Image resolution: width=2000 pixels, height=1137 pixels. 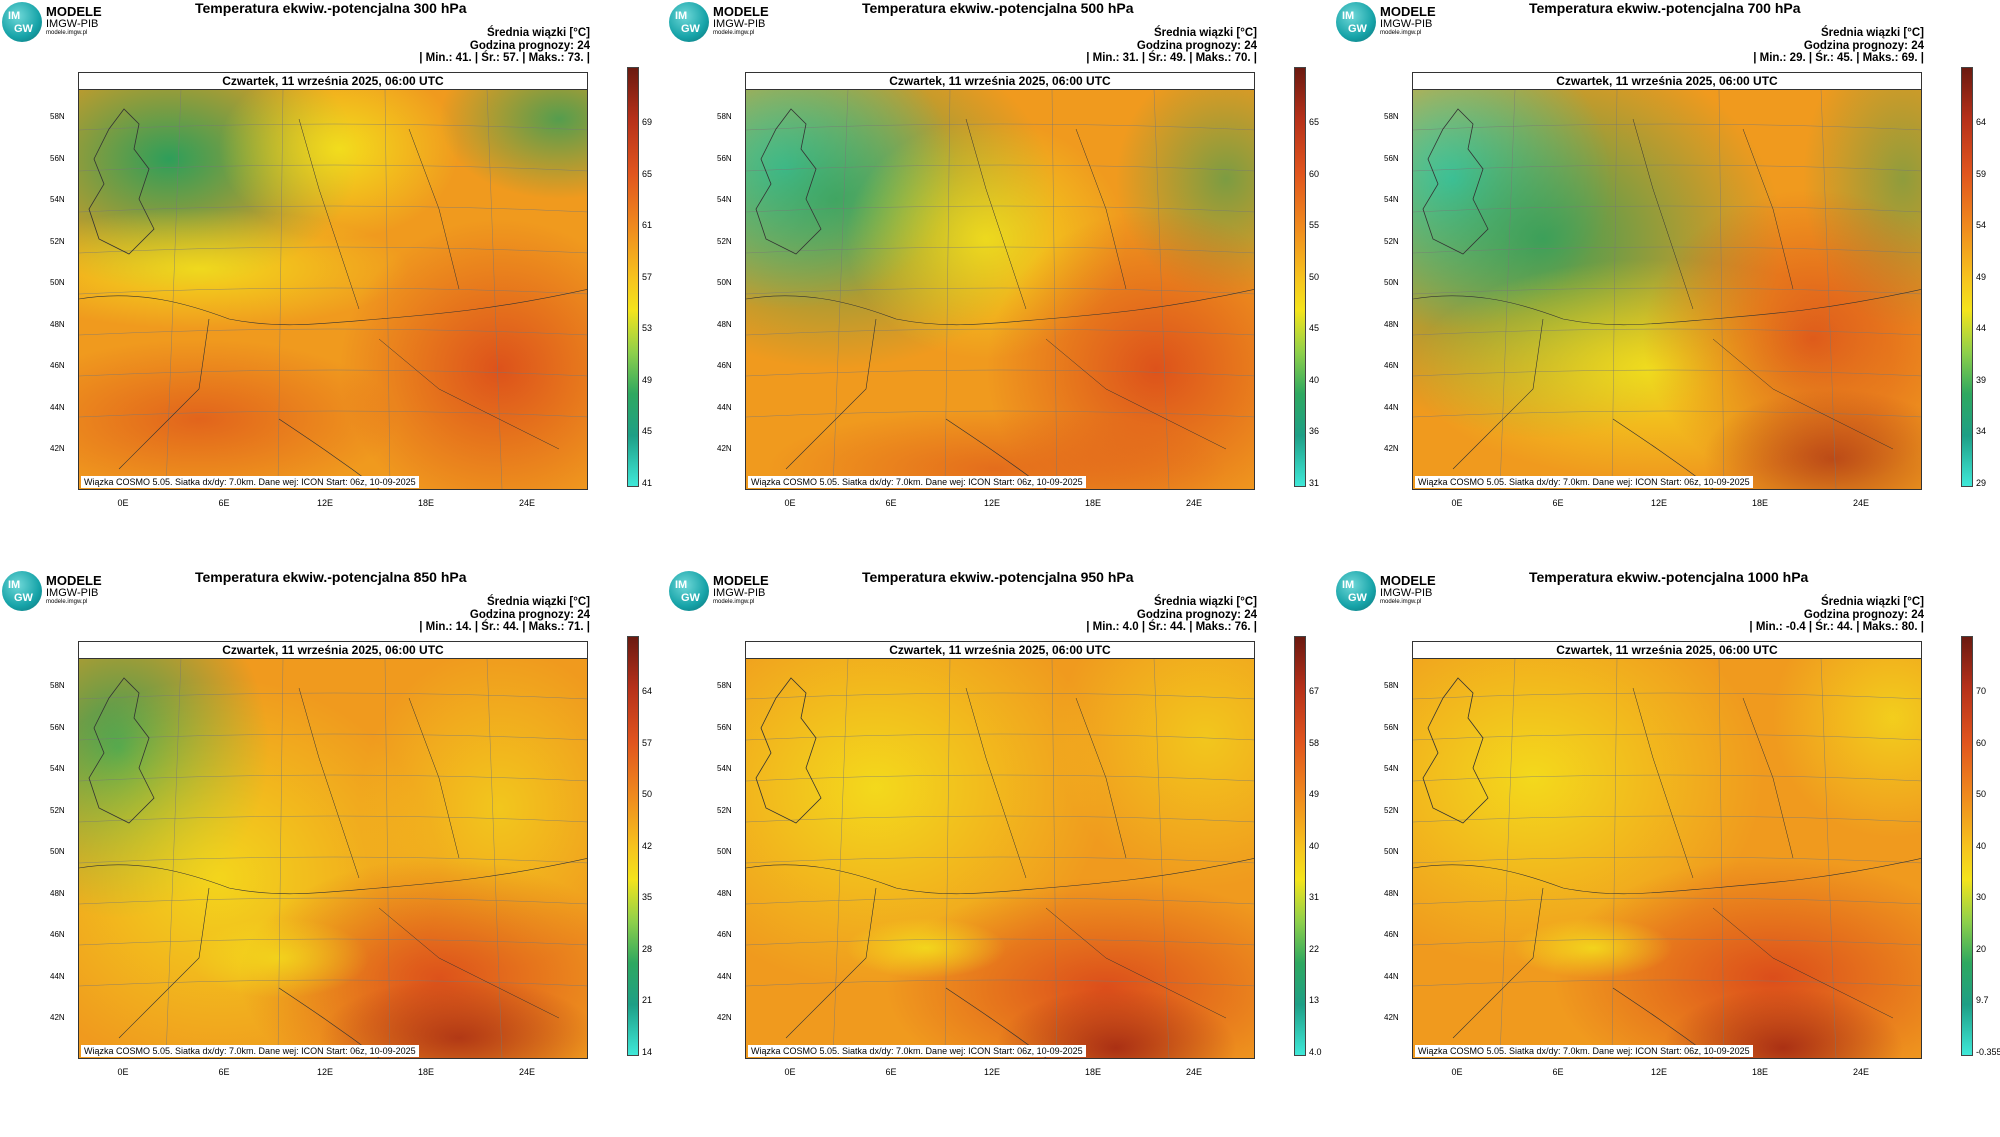 I want to click on lat-label: 54N, so click(x=57, y=199).